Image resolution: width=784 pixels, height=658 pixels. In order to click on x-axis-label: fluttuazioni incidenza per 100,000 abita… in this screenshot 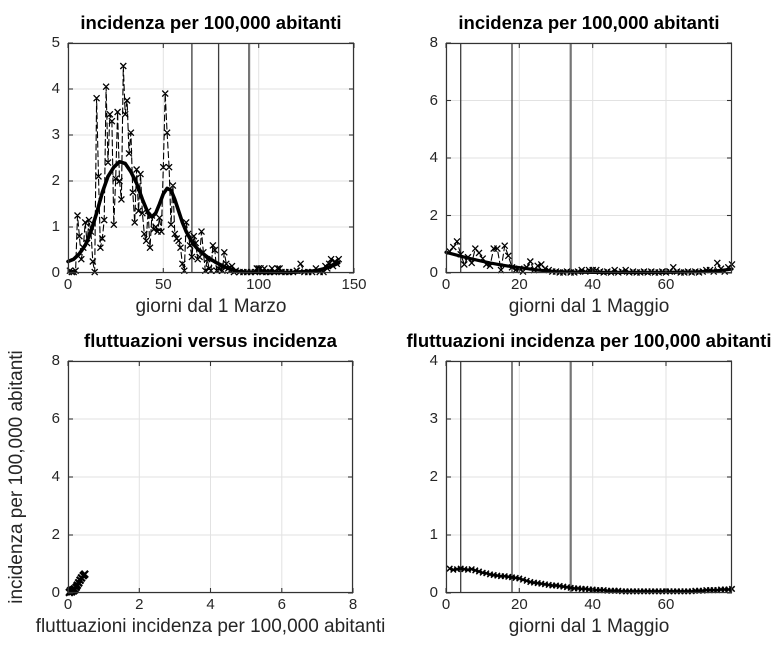, I will do `click(210, 626)`.